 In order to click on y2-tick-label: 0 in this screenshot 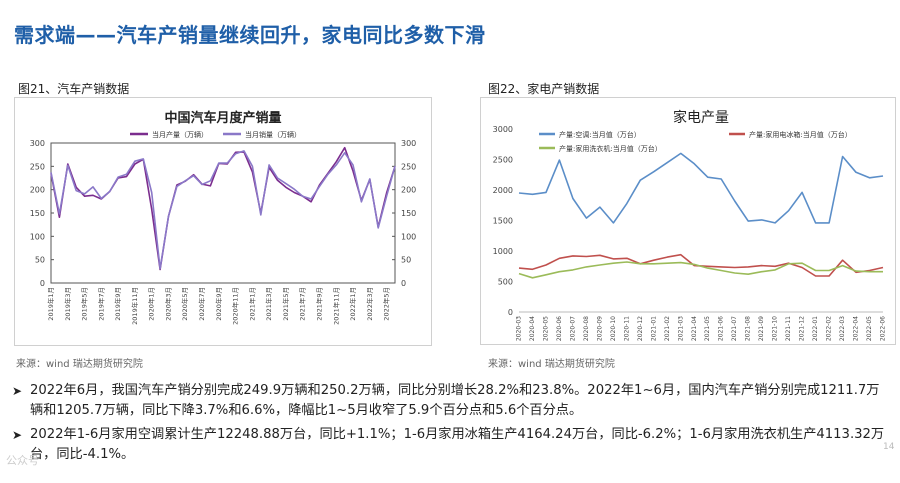, I will do `click(403, 283)`.